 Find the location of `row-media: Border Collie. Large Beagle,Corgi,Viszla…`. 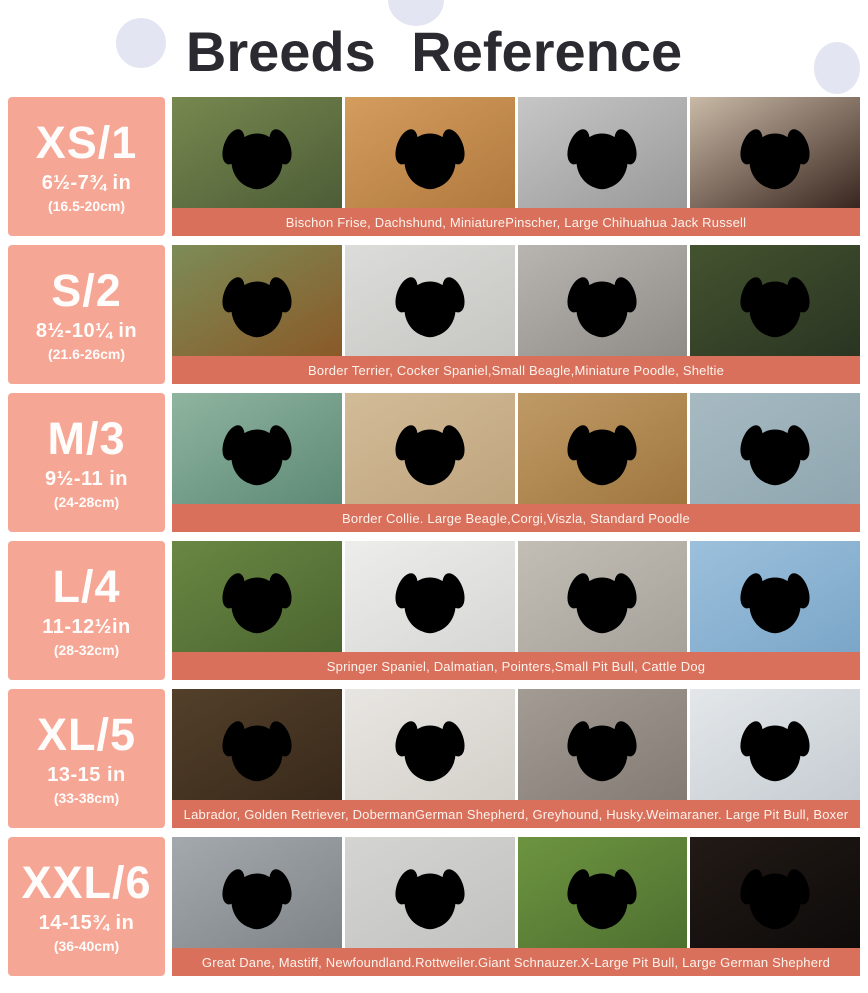

row-media: Border Collie. Large Beagle,Corgi,Viszla… is located at coordinates (516, 462).